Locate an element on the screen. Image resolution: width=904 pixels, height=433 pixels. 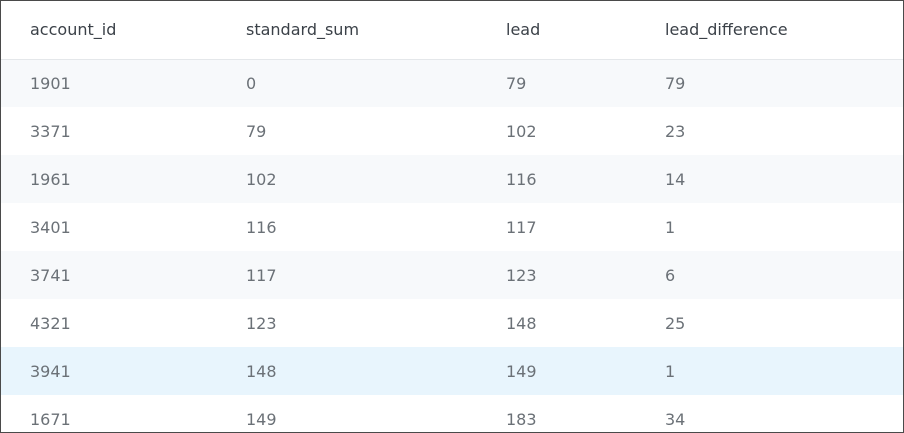
cell-account-id: 1901 is located at coordinates (50, 83).